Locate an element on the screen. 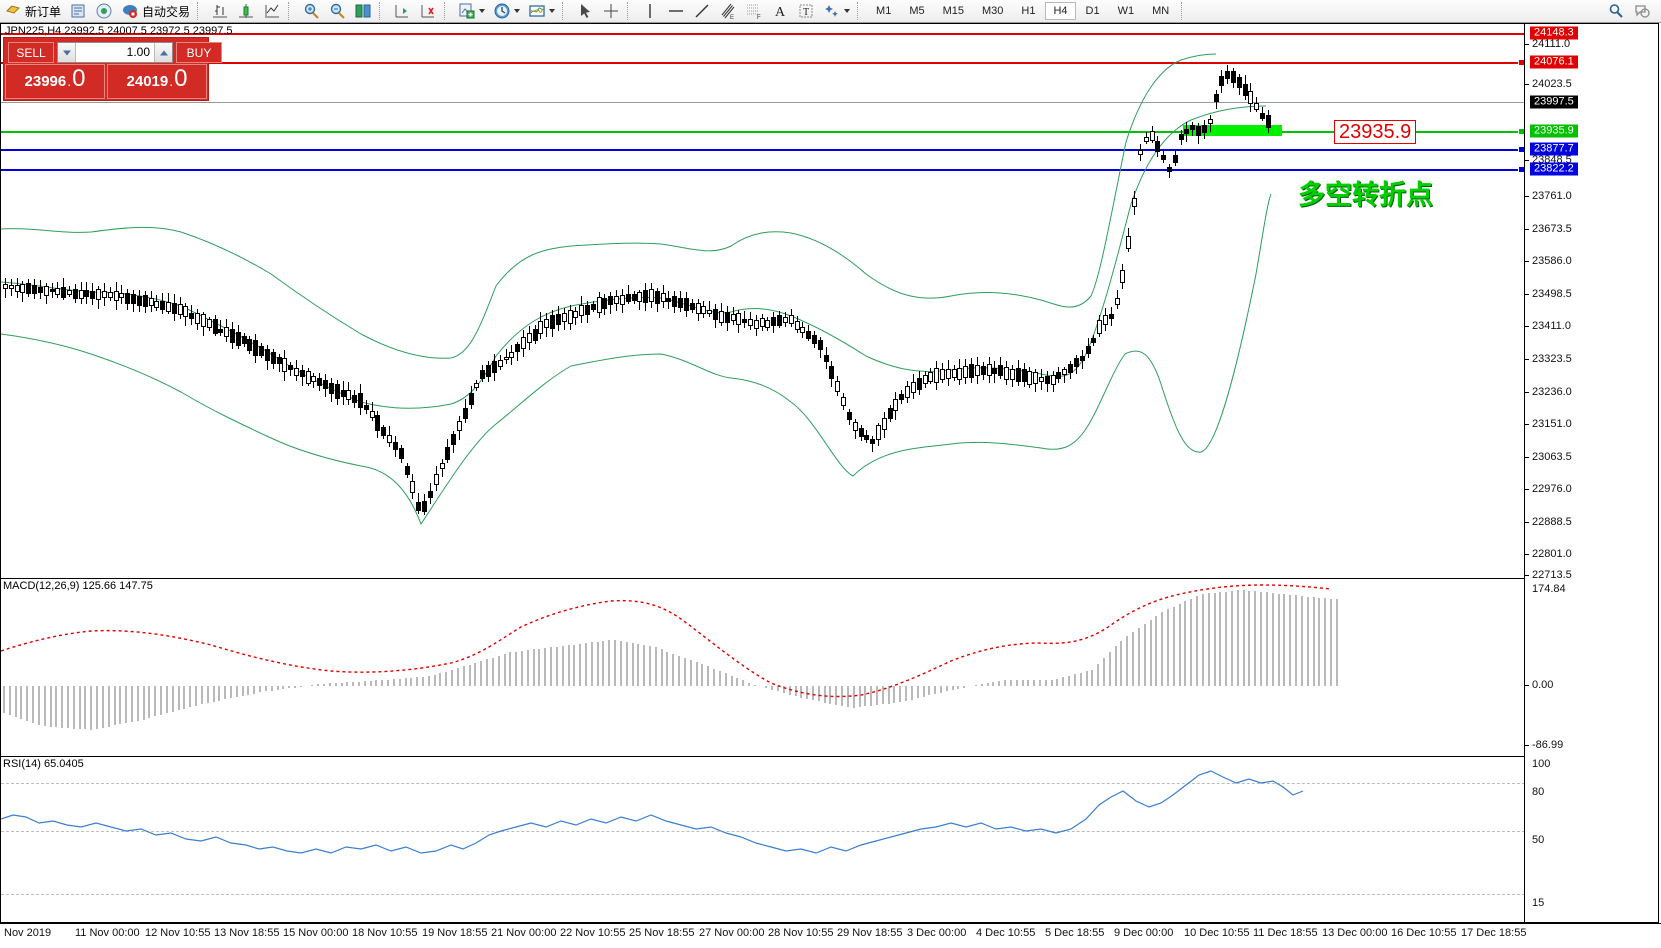 Image resolution: width=1661 pixels, height=948 pixels. candle-chart-icon is located at coordinates (246, 11).